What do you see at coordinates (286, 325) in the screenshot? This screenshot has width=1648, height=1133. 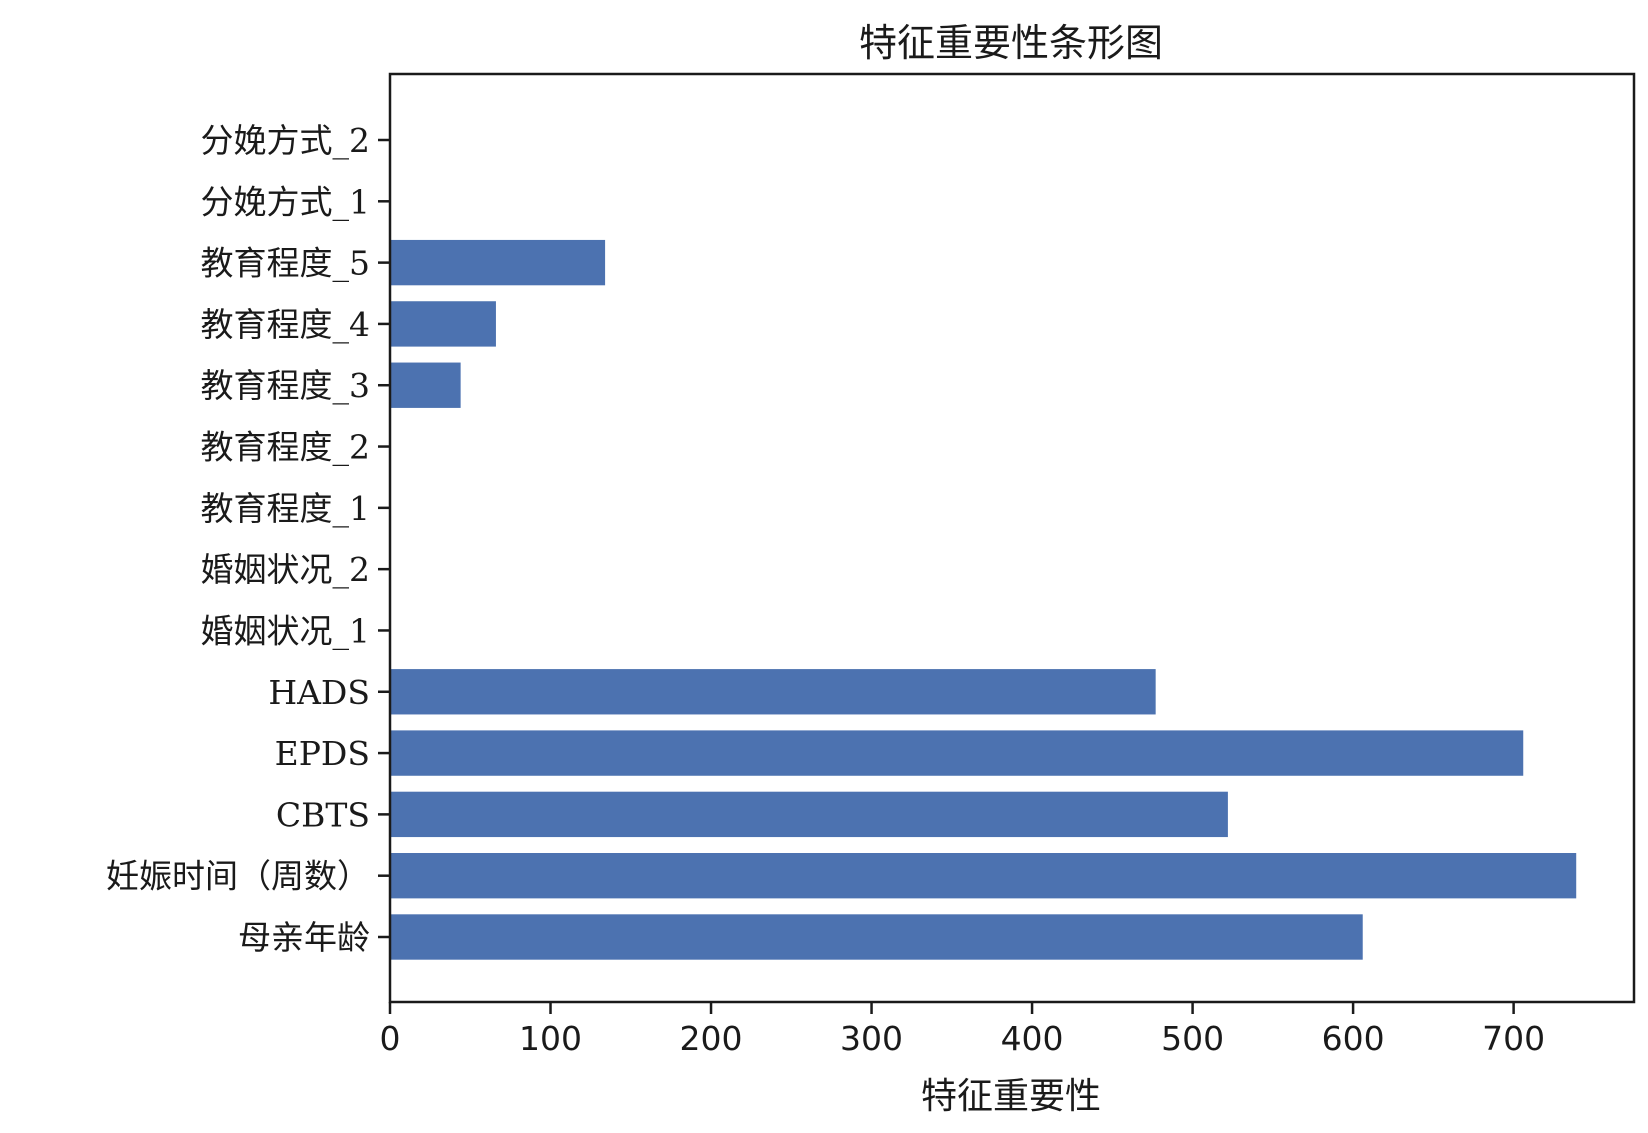 I see `y-tick-label: 教育程度_4` at bounding box center [286, 325].